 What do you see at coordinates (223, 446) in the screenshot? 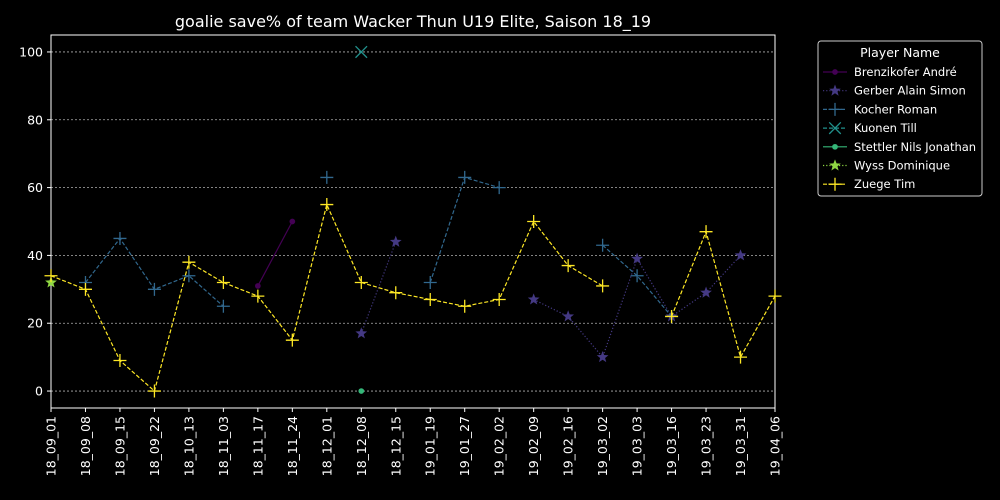
I see `x-tick-label: 18_11_03` at bounding box center [223, 446].